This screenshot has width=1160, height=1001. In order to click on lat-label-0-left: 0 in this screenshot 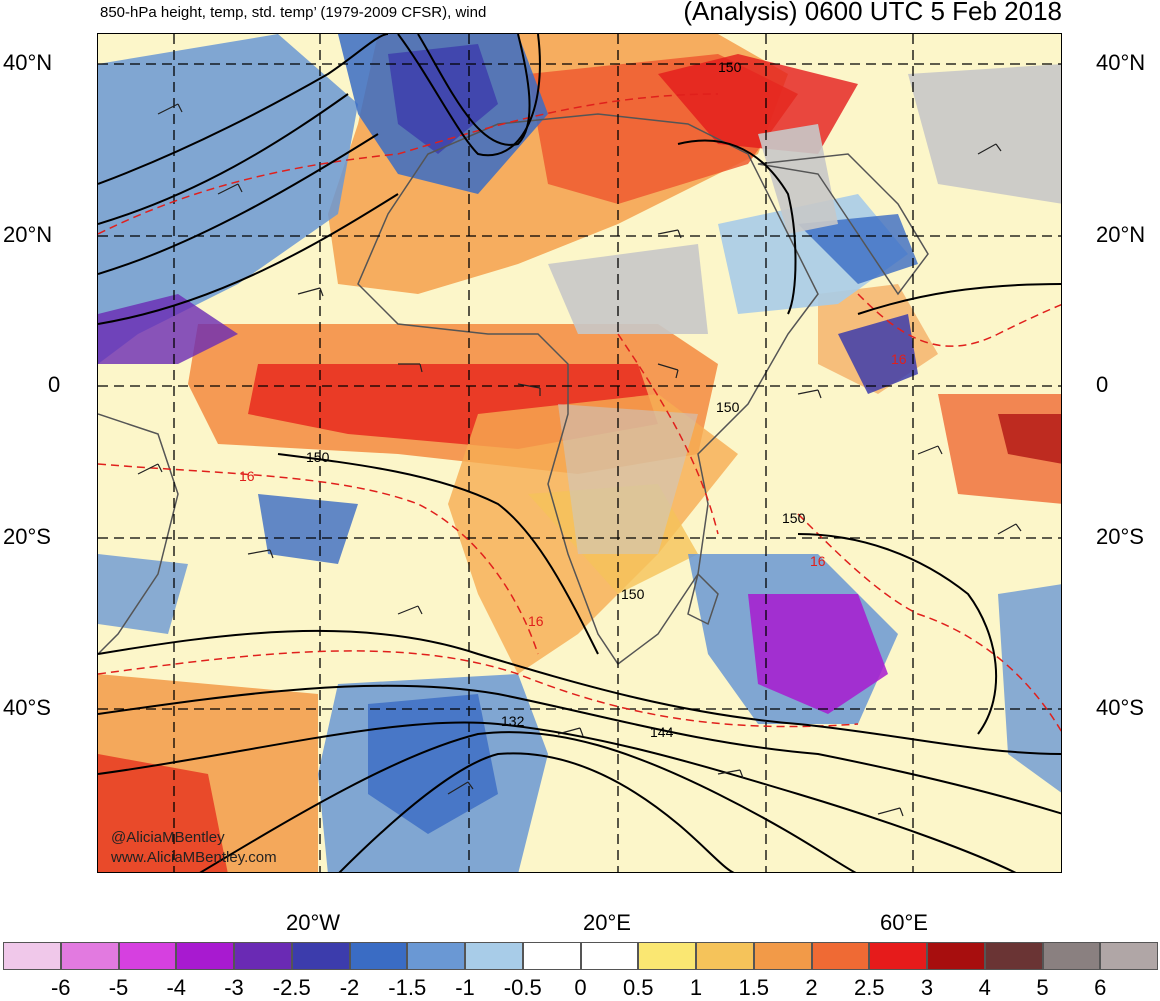, I will do `click(54, 384)`.